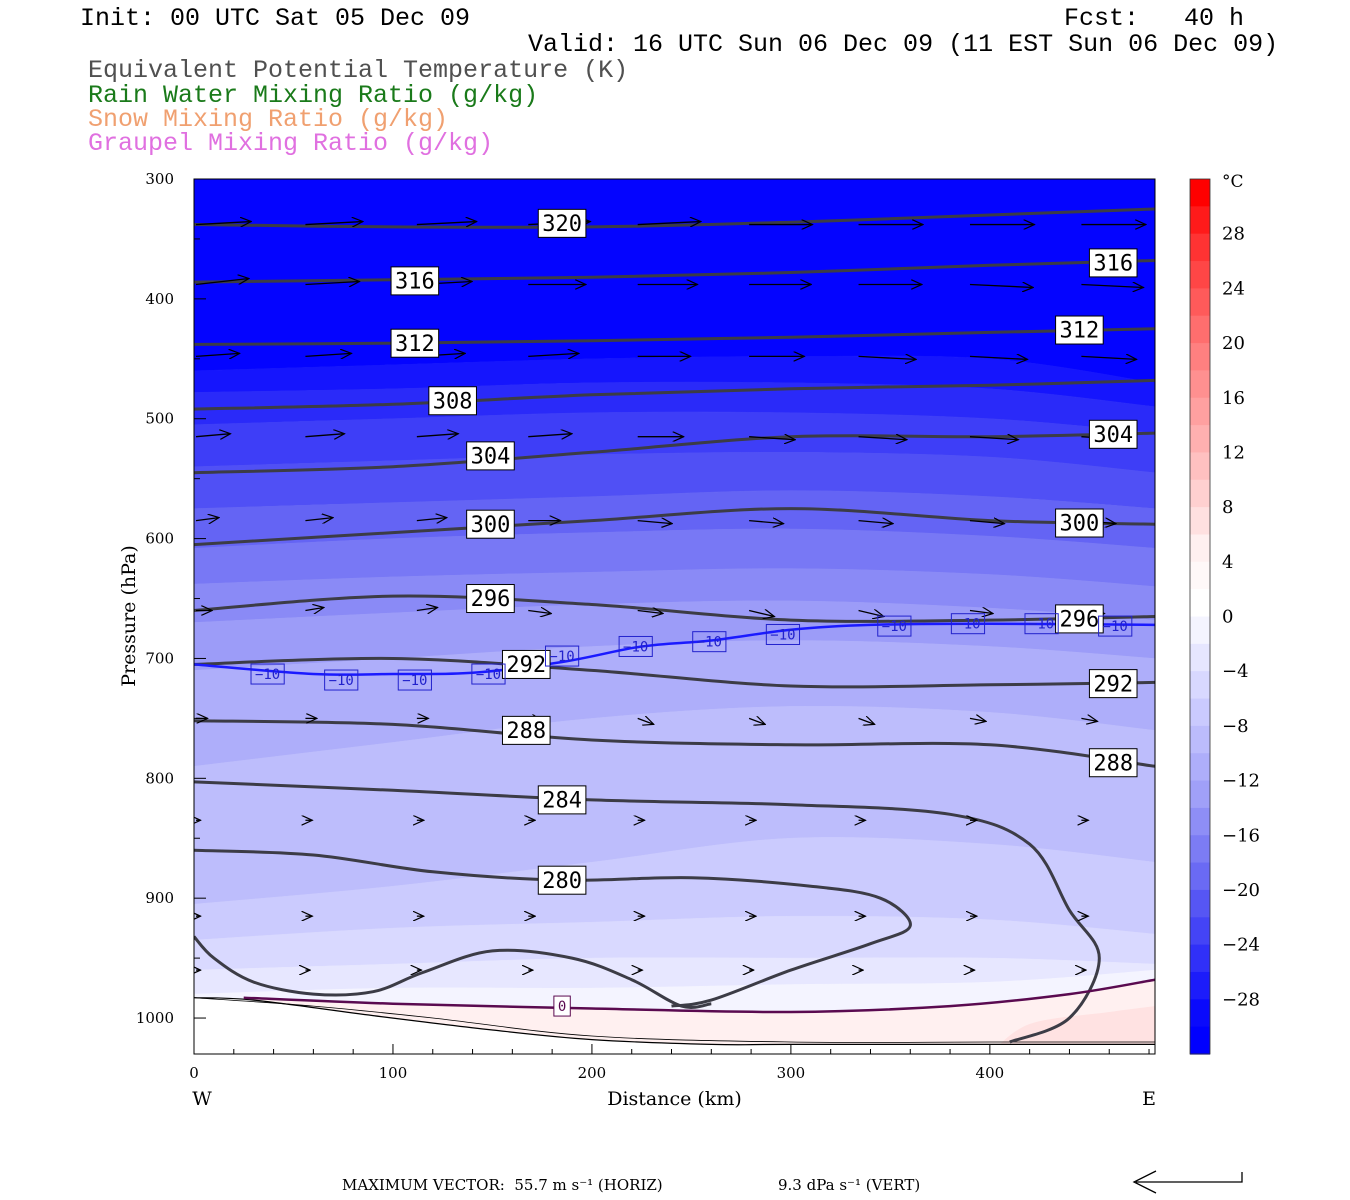 The image size is (1350, 1200). What do you see at coordinates (1241, 890) in the screenshot?
I see `colorbar-tick-label: −20` at bounding box center [1241, 890].